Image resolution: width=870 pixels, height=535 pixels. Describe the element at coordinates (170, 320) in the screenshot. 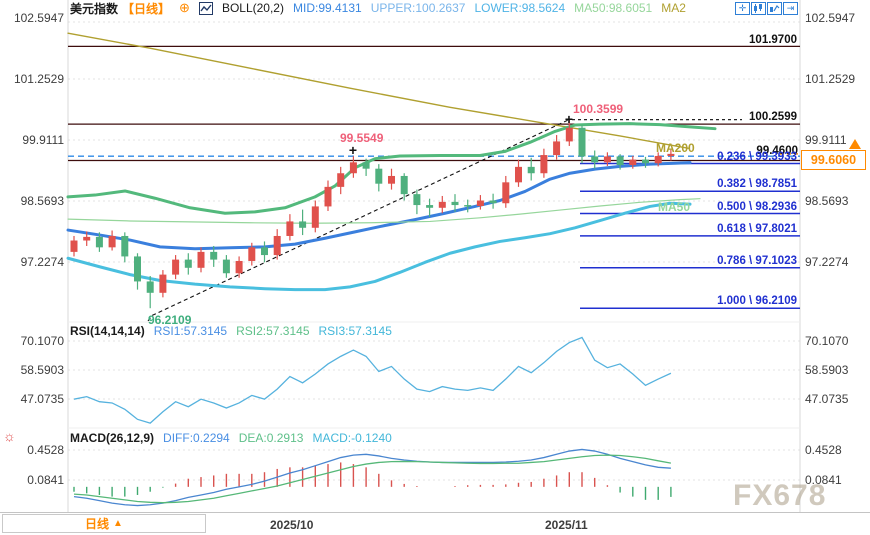

I see `swing-low-label: 96.2109` at that location.